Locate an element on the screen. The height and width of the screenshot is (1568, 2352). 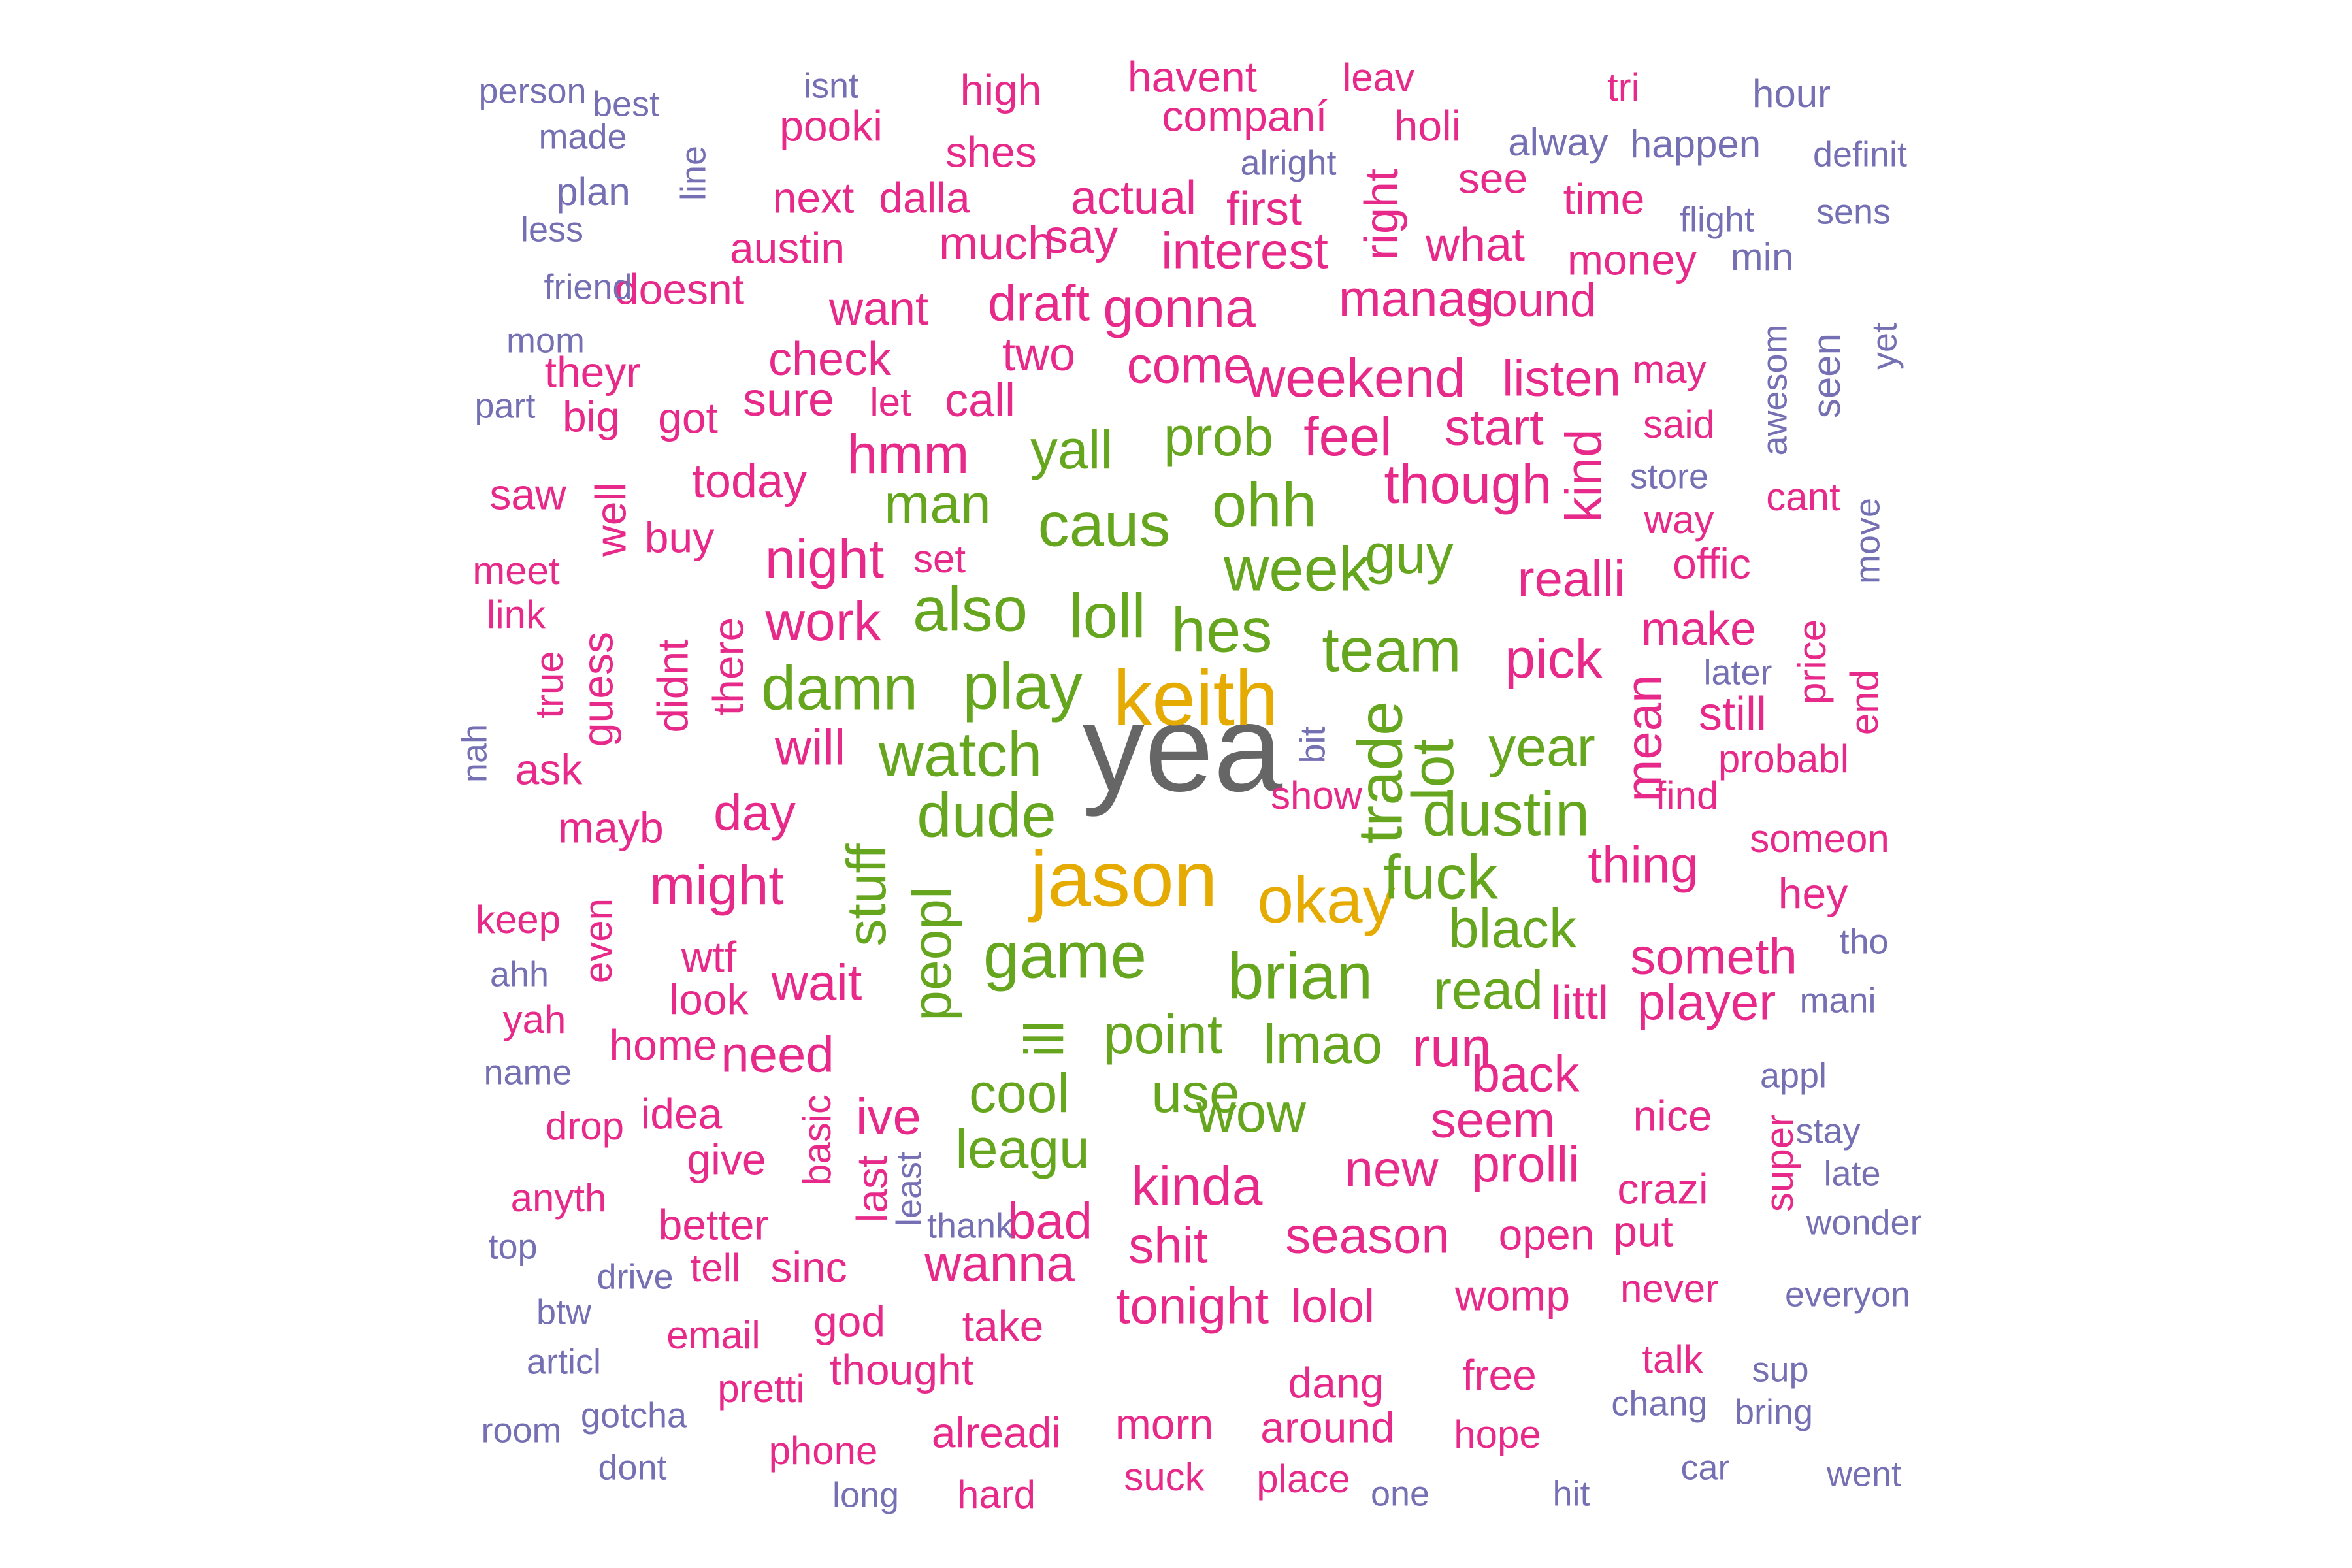
word-late: late is located at coordinates (1851, 1173).